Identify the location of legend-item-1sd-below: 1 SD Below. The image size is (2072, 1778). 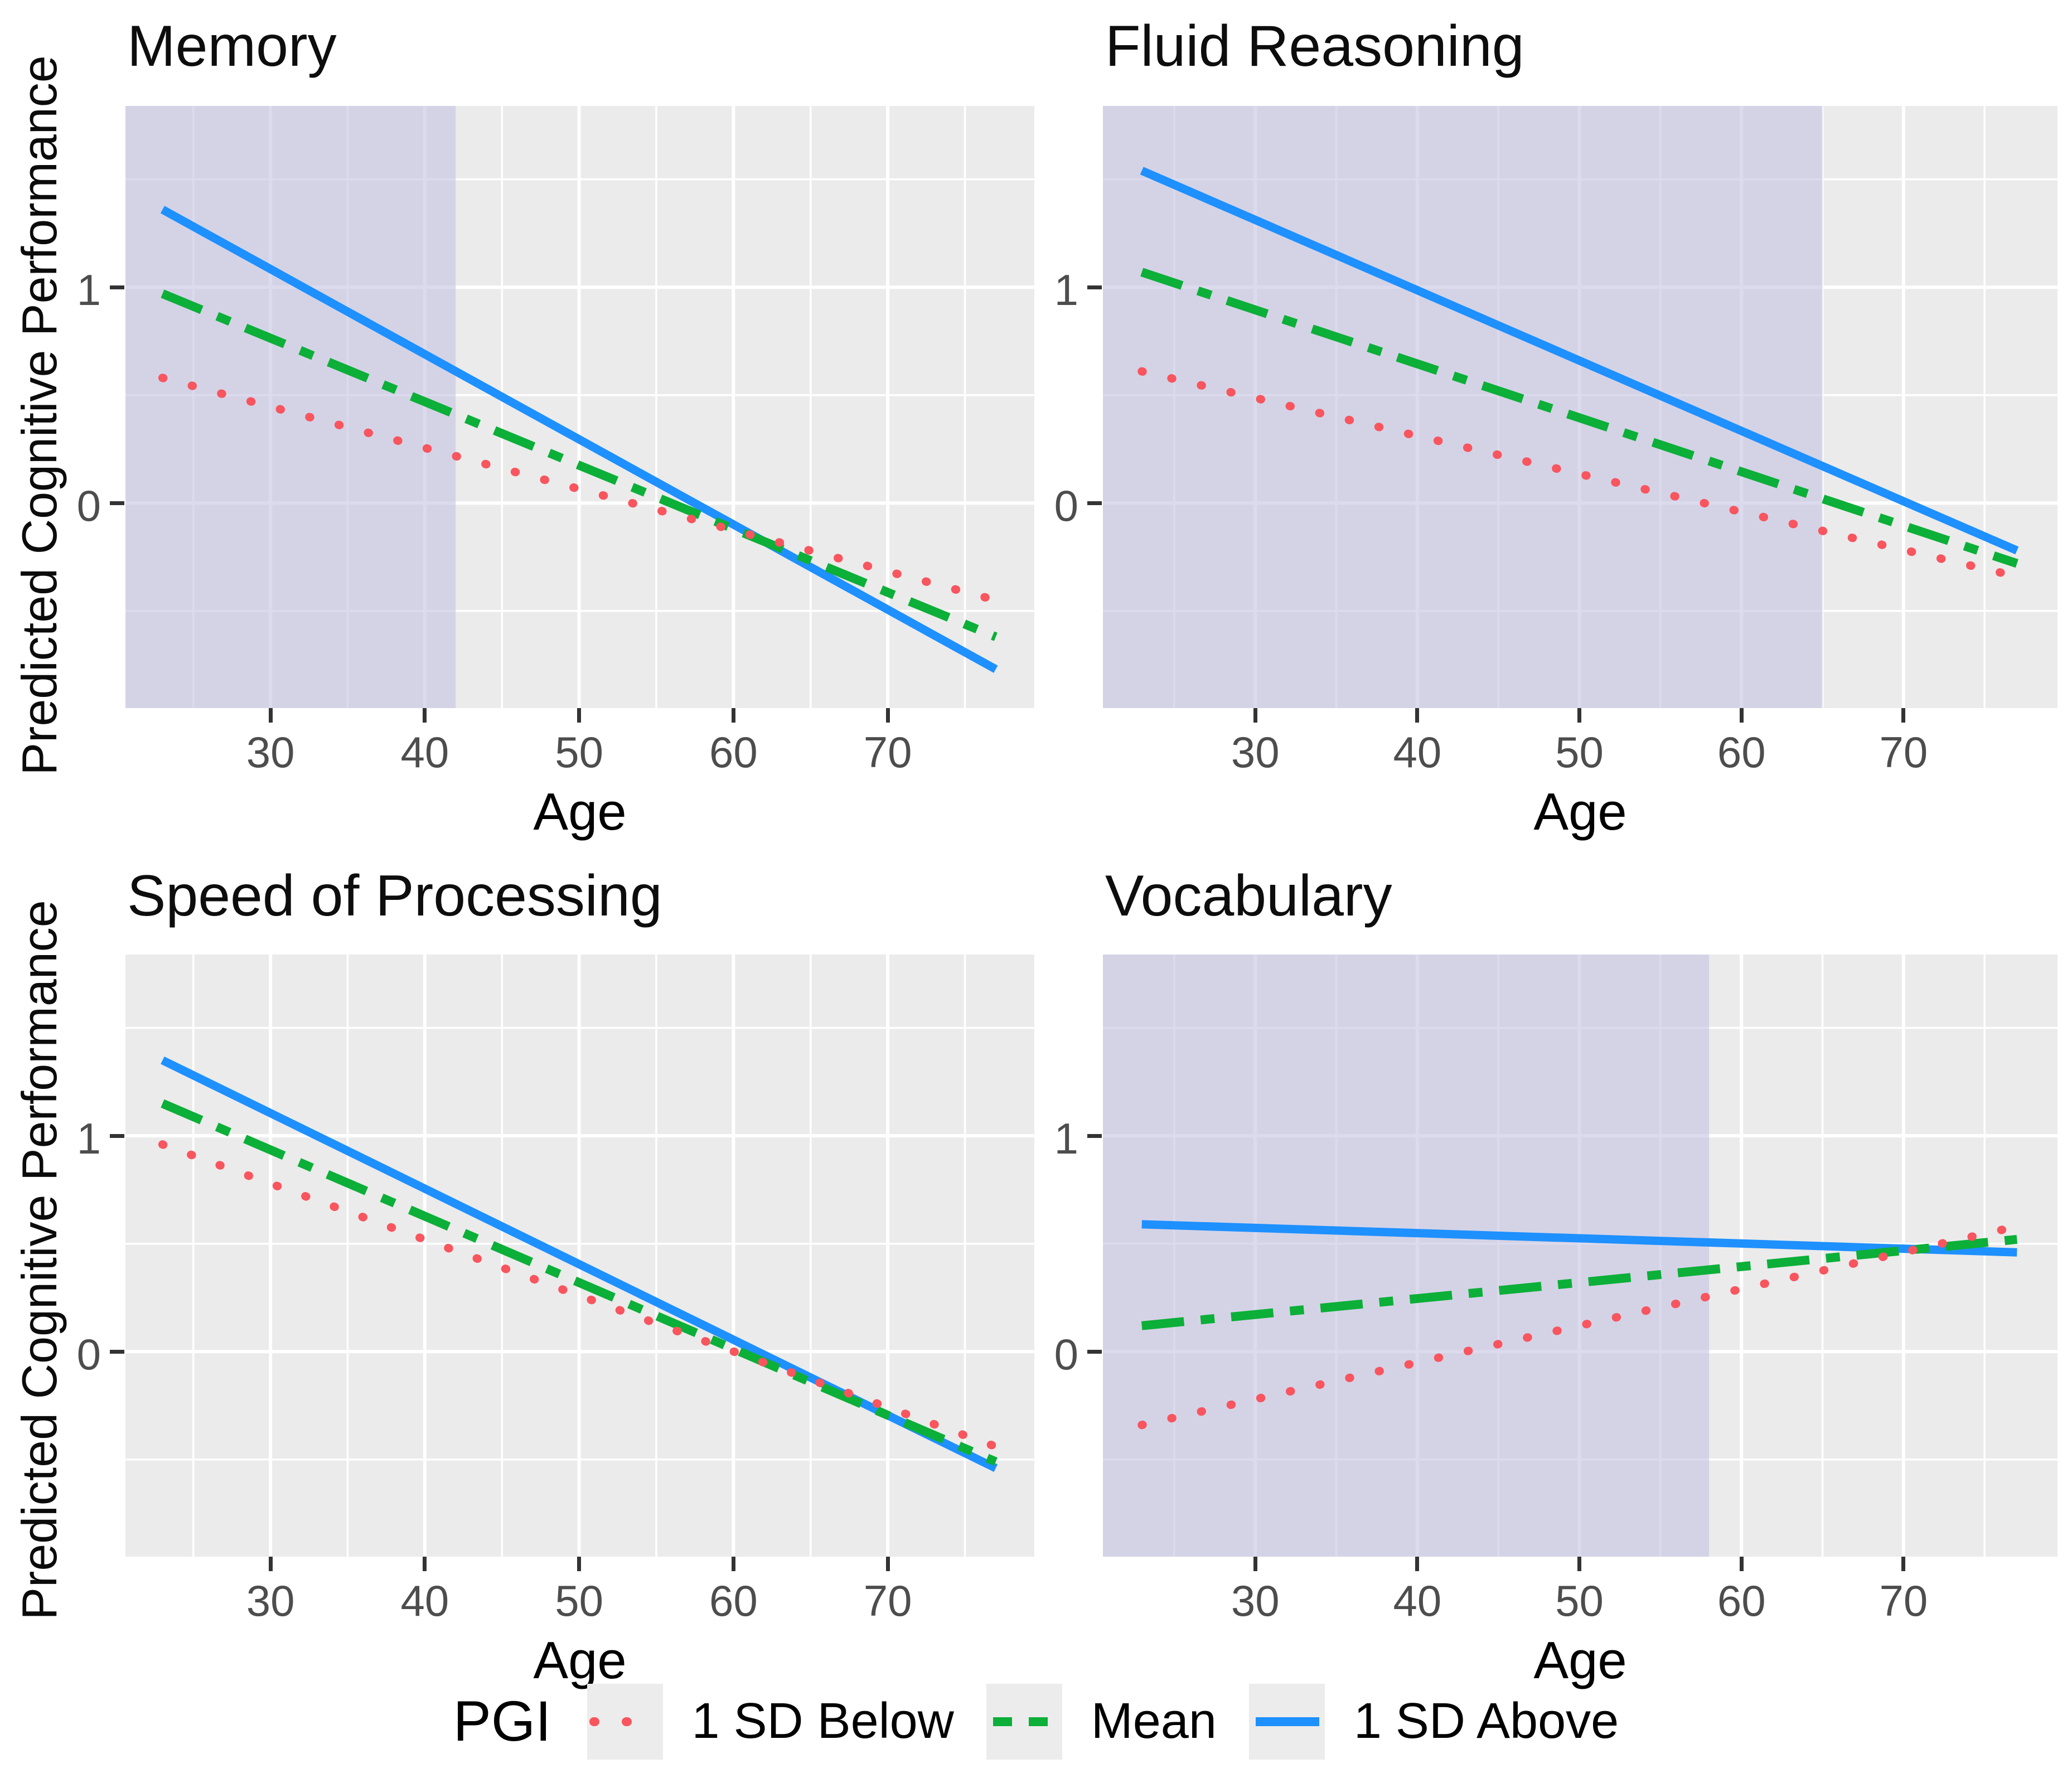
(770, 1721).